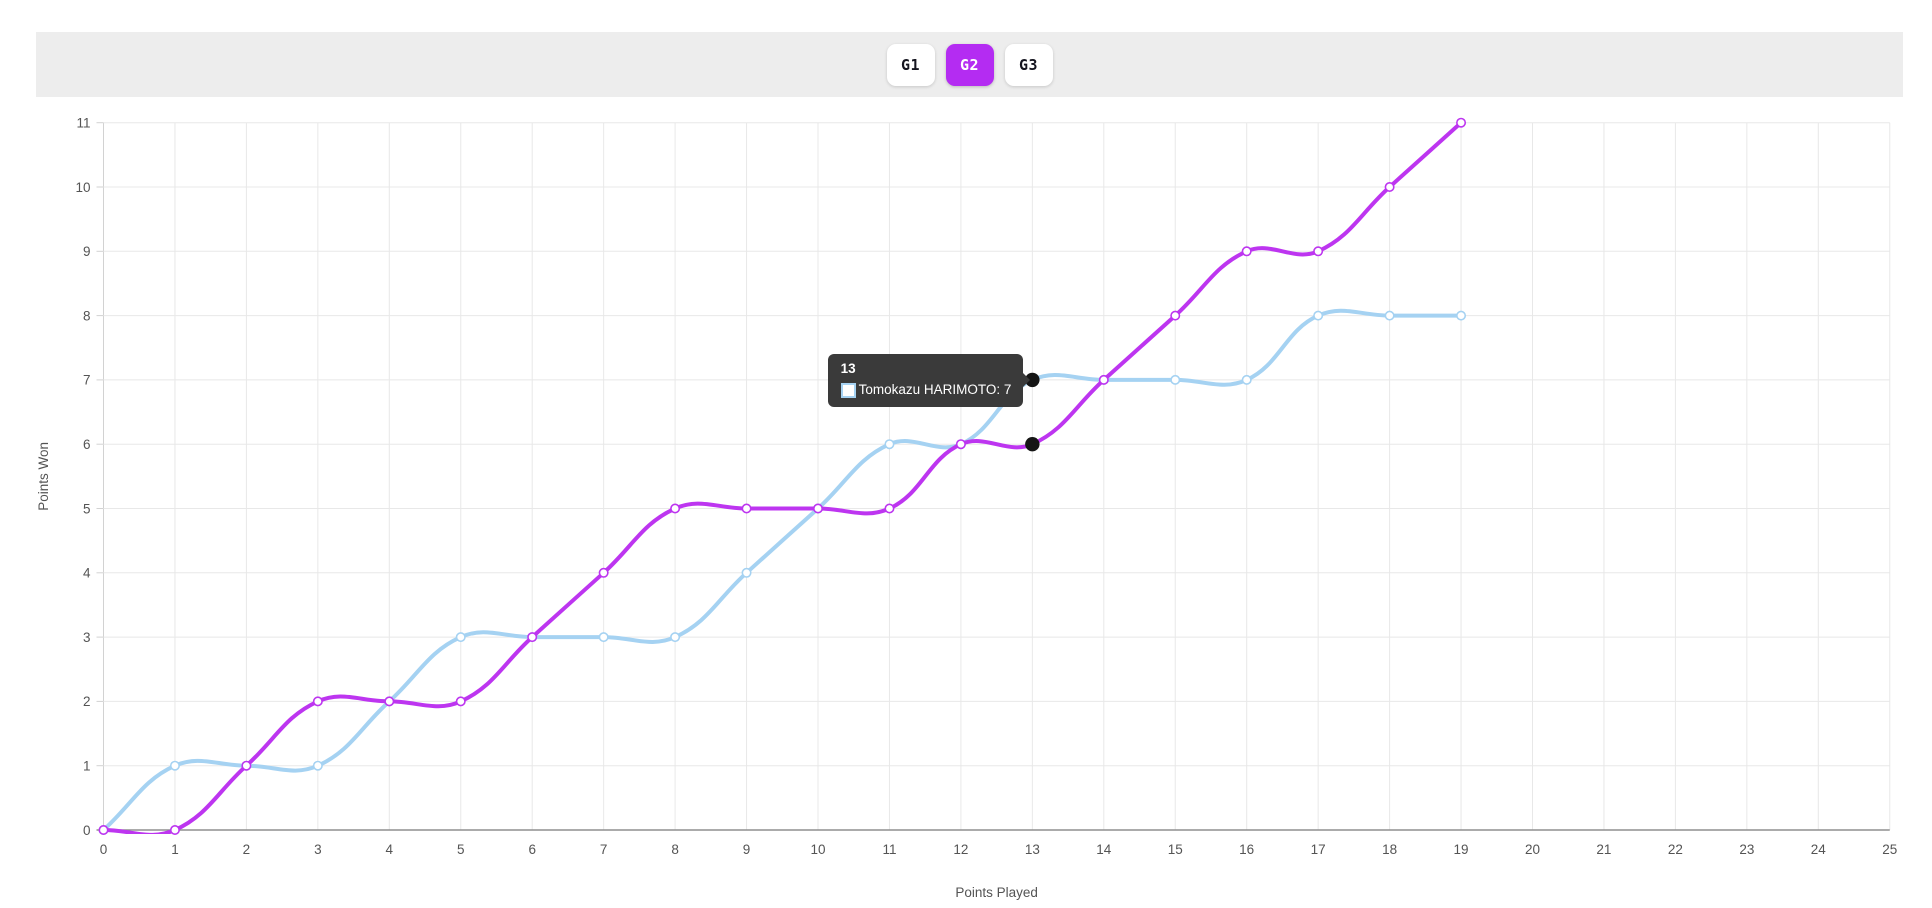 The width and height of the screenshot is (1932, 908). I want to click on x-tick-label: 0, so click(104, 849).